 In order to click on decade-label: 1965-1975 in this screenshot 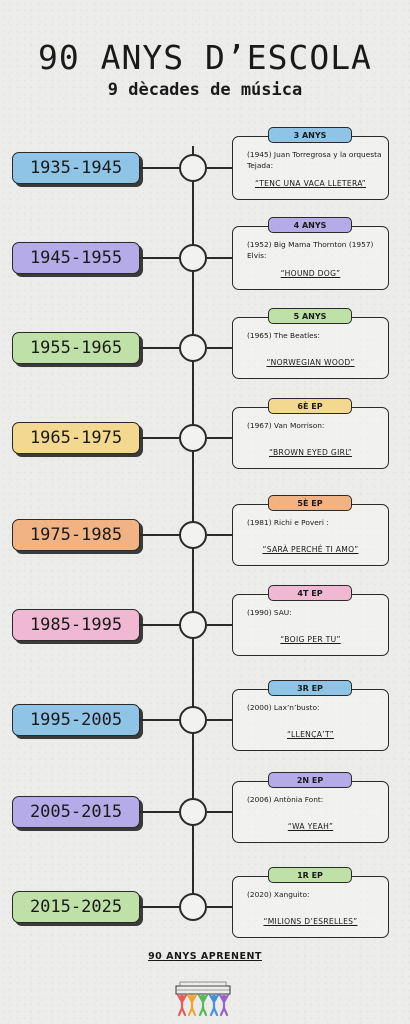, I will do `click(76, 438)`.